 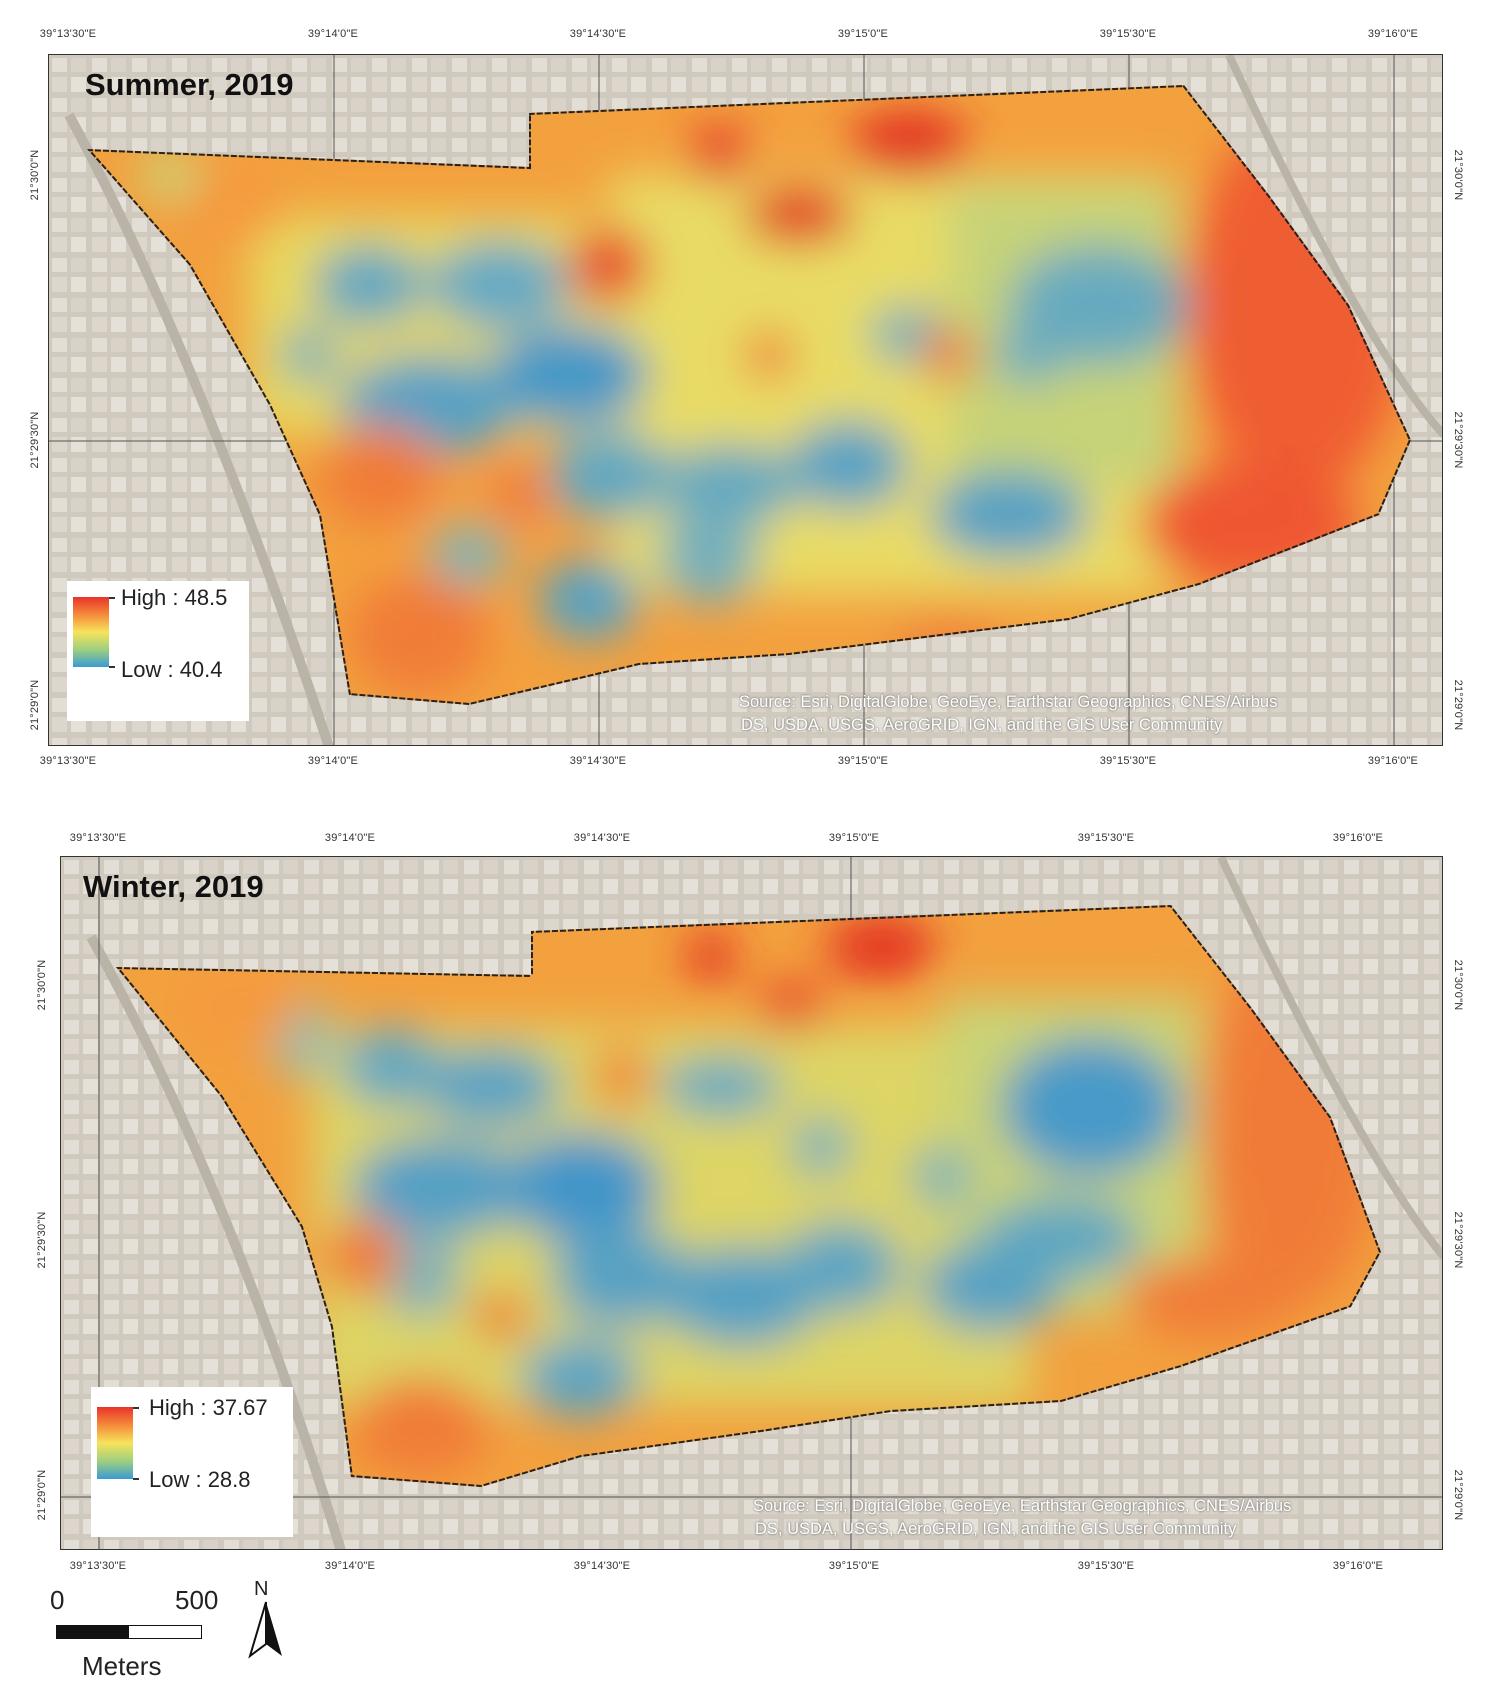 What do you see at coordinates (174, 597) in the screenshot?
I see `legend-high-label: High : 48.5` at bounding box center [174, 597].